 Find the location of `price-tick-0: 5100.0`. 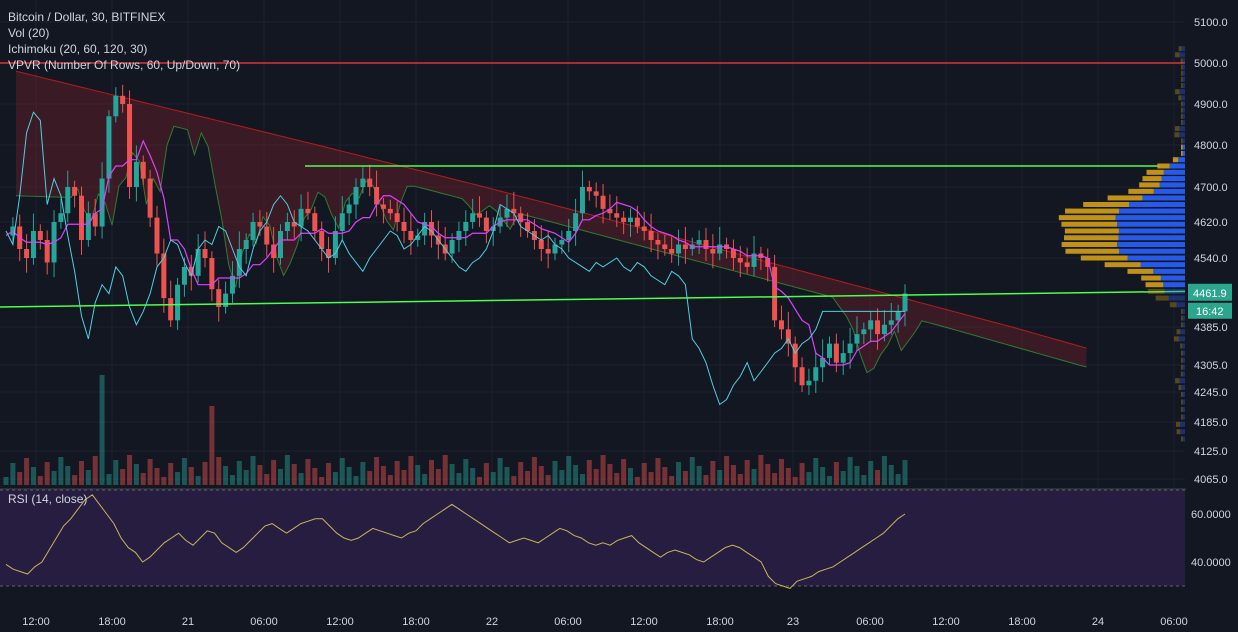

price-tick-0: 5100.0 is located at coordinates (1211, 23).